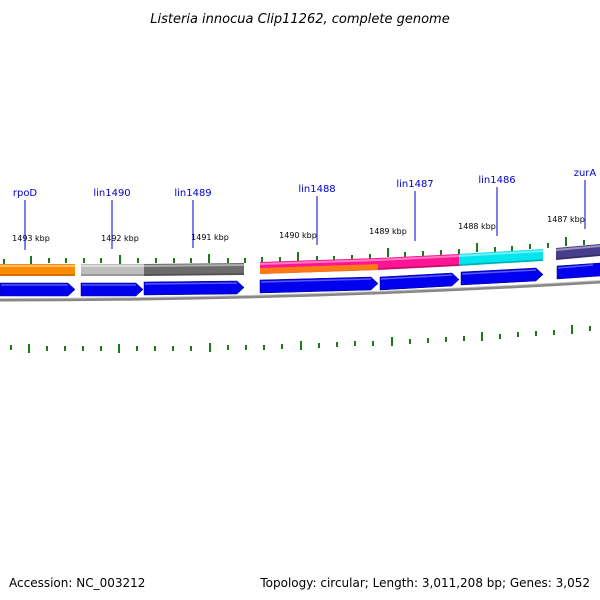  I want to click on gene-feature-lin1490, so click(112, 270).